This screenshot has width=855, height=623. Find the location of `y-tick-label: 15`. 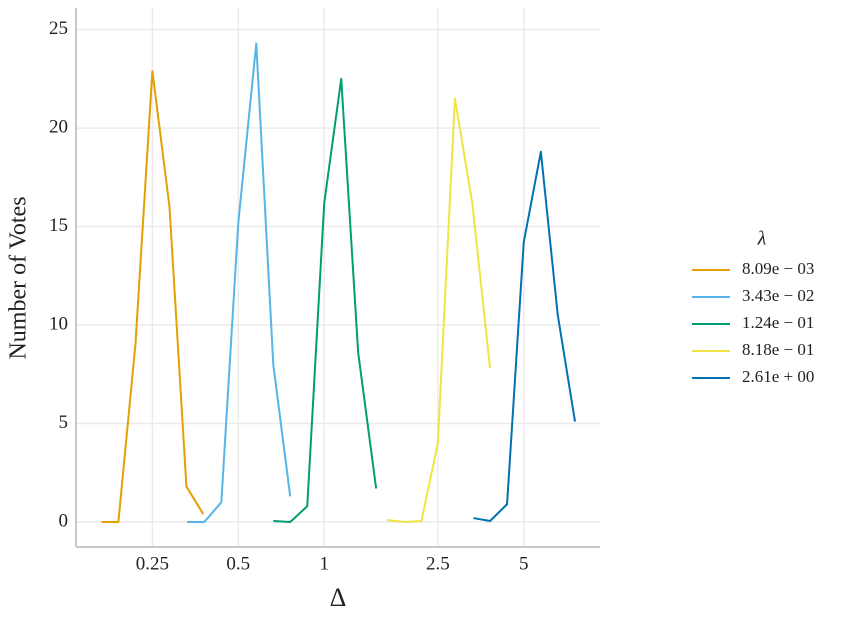

y-tick-label: 15 is located at coordinates (58, 225).